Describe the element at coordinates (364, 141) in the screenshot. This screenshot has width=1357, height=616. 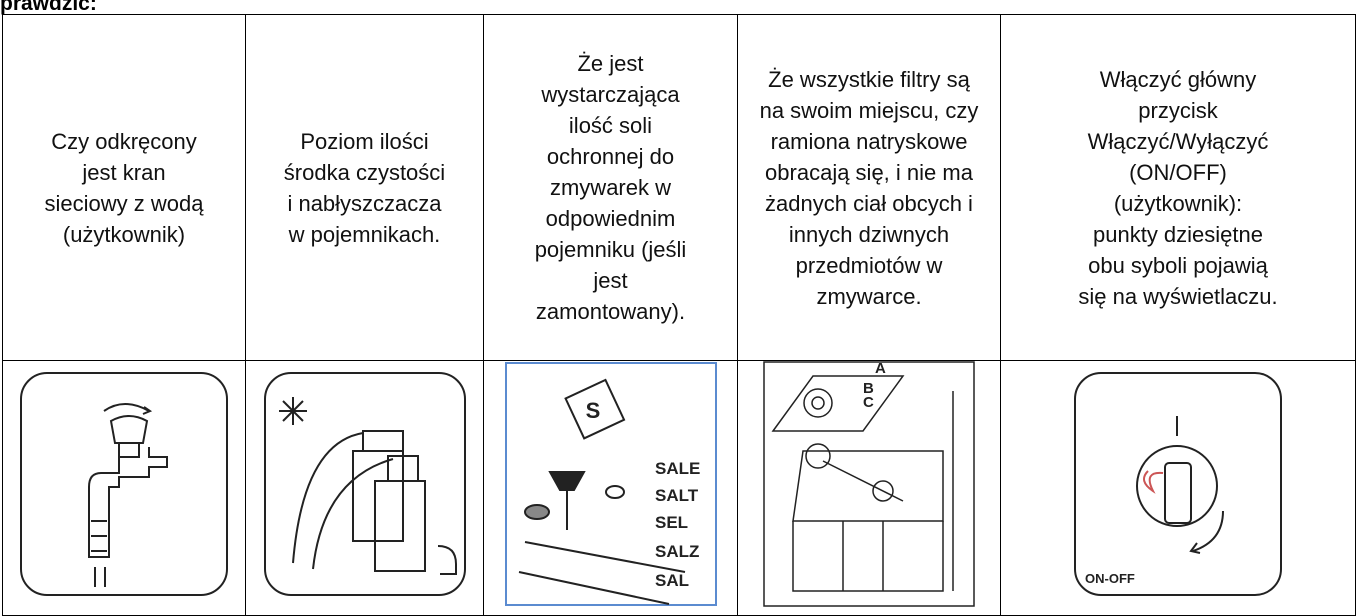
I see `cell-text-line: Poziom ilości` at that location.